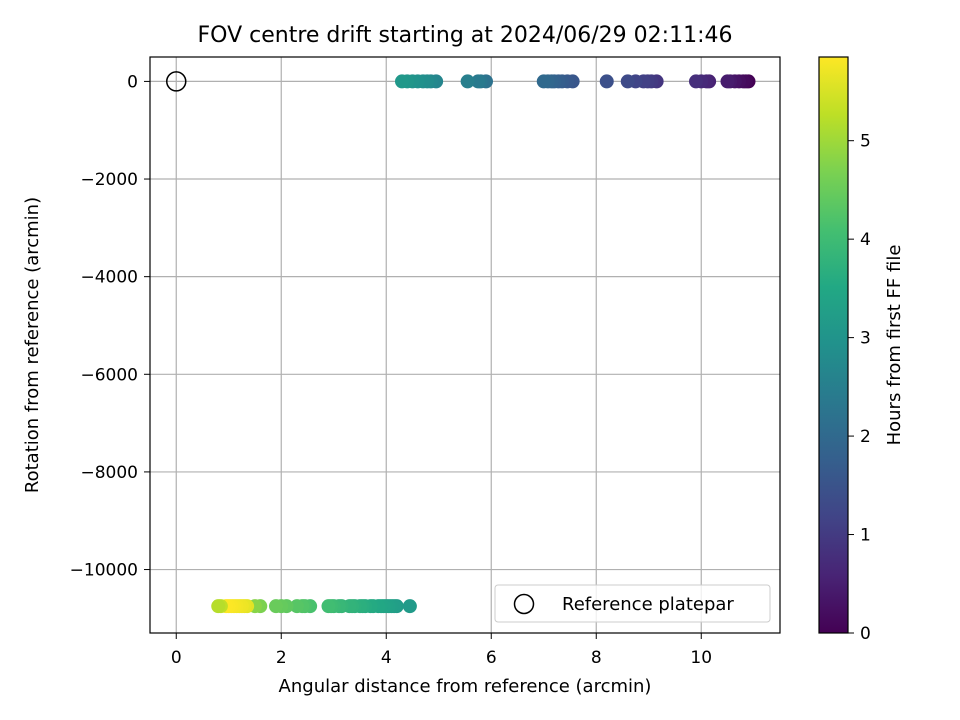 The image size is (960, 720). I want to click on colorbar-tick-label: 5, so click(865, 142).